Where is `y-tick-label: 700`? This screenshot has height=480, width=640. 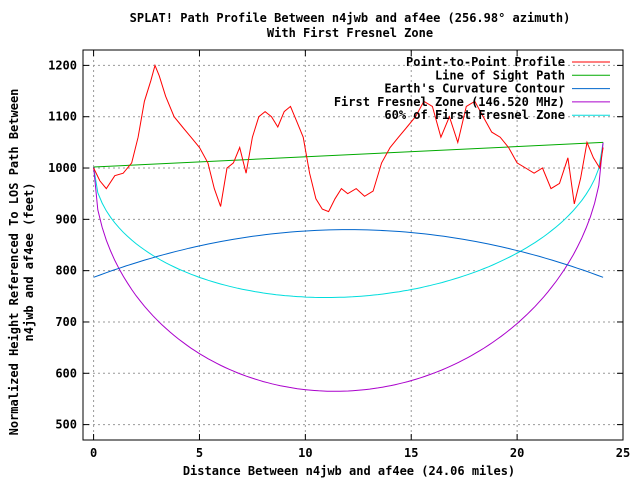
y-tick-label: 700 is located at coordinates (66, 322).